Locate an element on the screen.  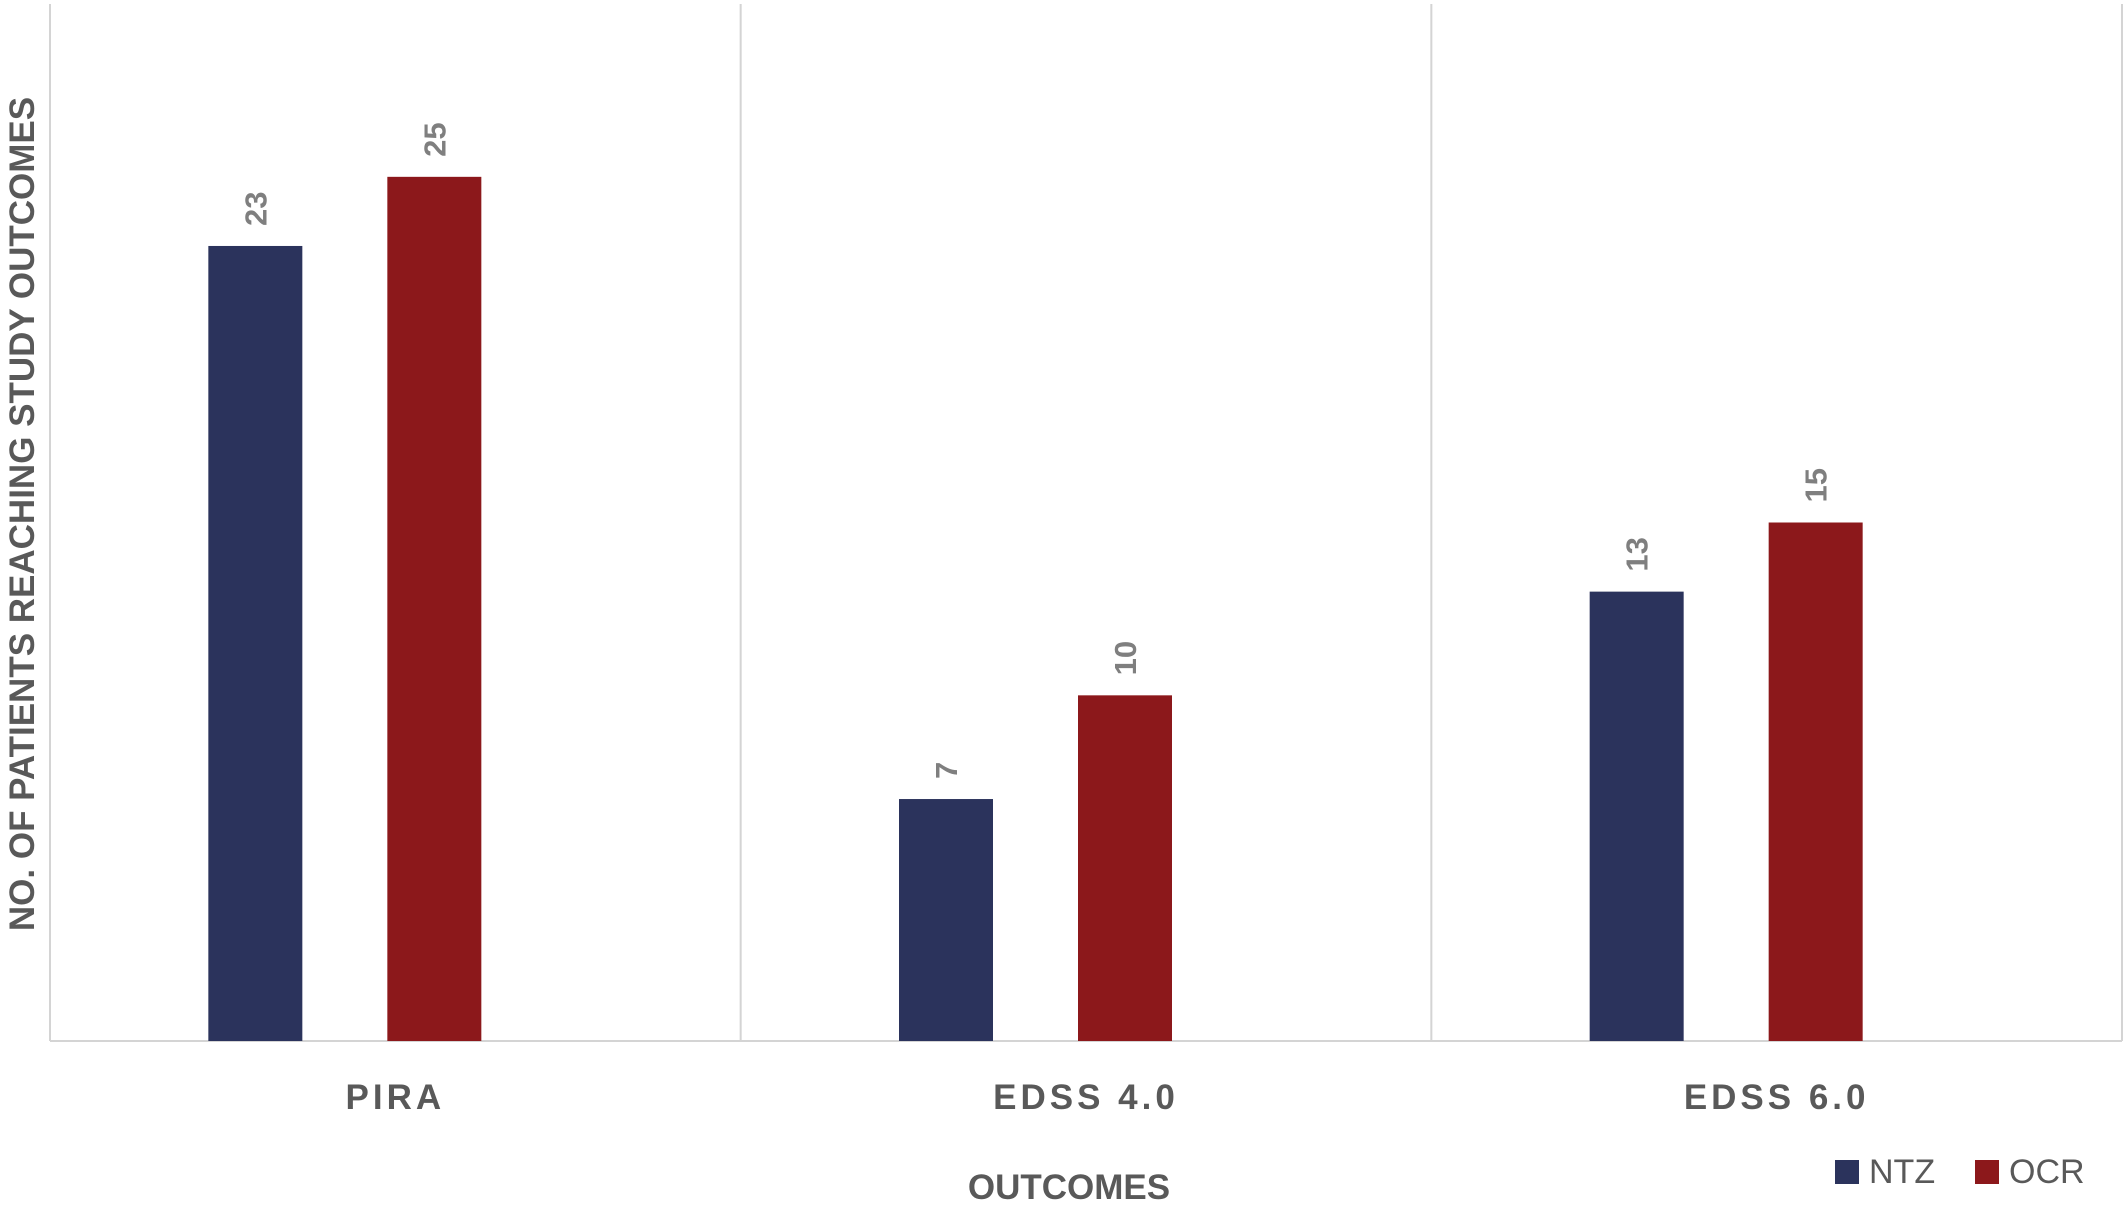
data-label-ntz-2: 13 is located at coordinates (1637, 554).